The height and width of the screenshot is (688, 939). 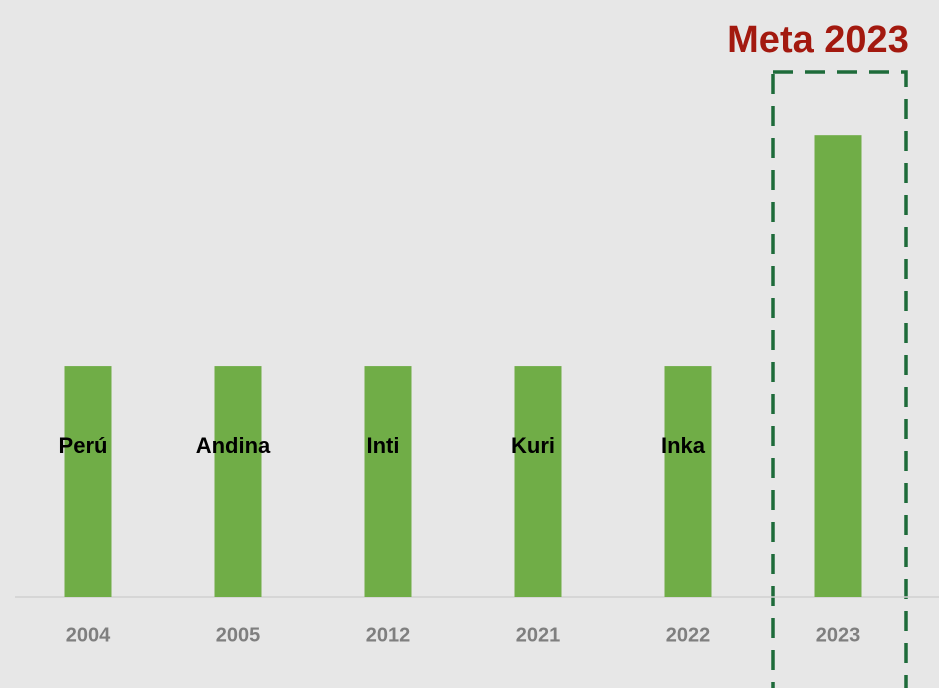 I want to click on bar-label: Inka, so click(x=683, y=445).